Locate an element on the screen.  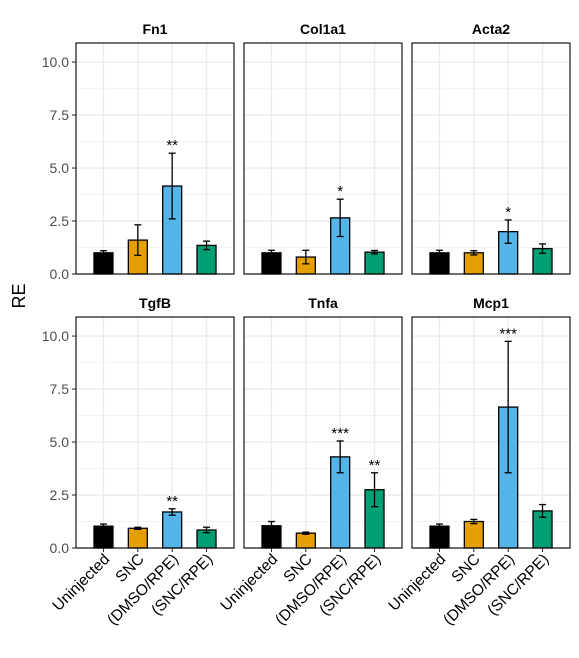
panel-fn1: Fn1 ** 0.0 2.5 5.0 7.5 10.0 is located at coordinates (138, 151).